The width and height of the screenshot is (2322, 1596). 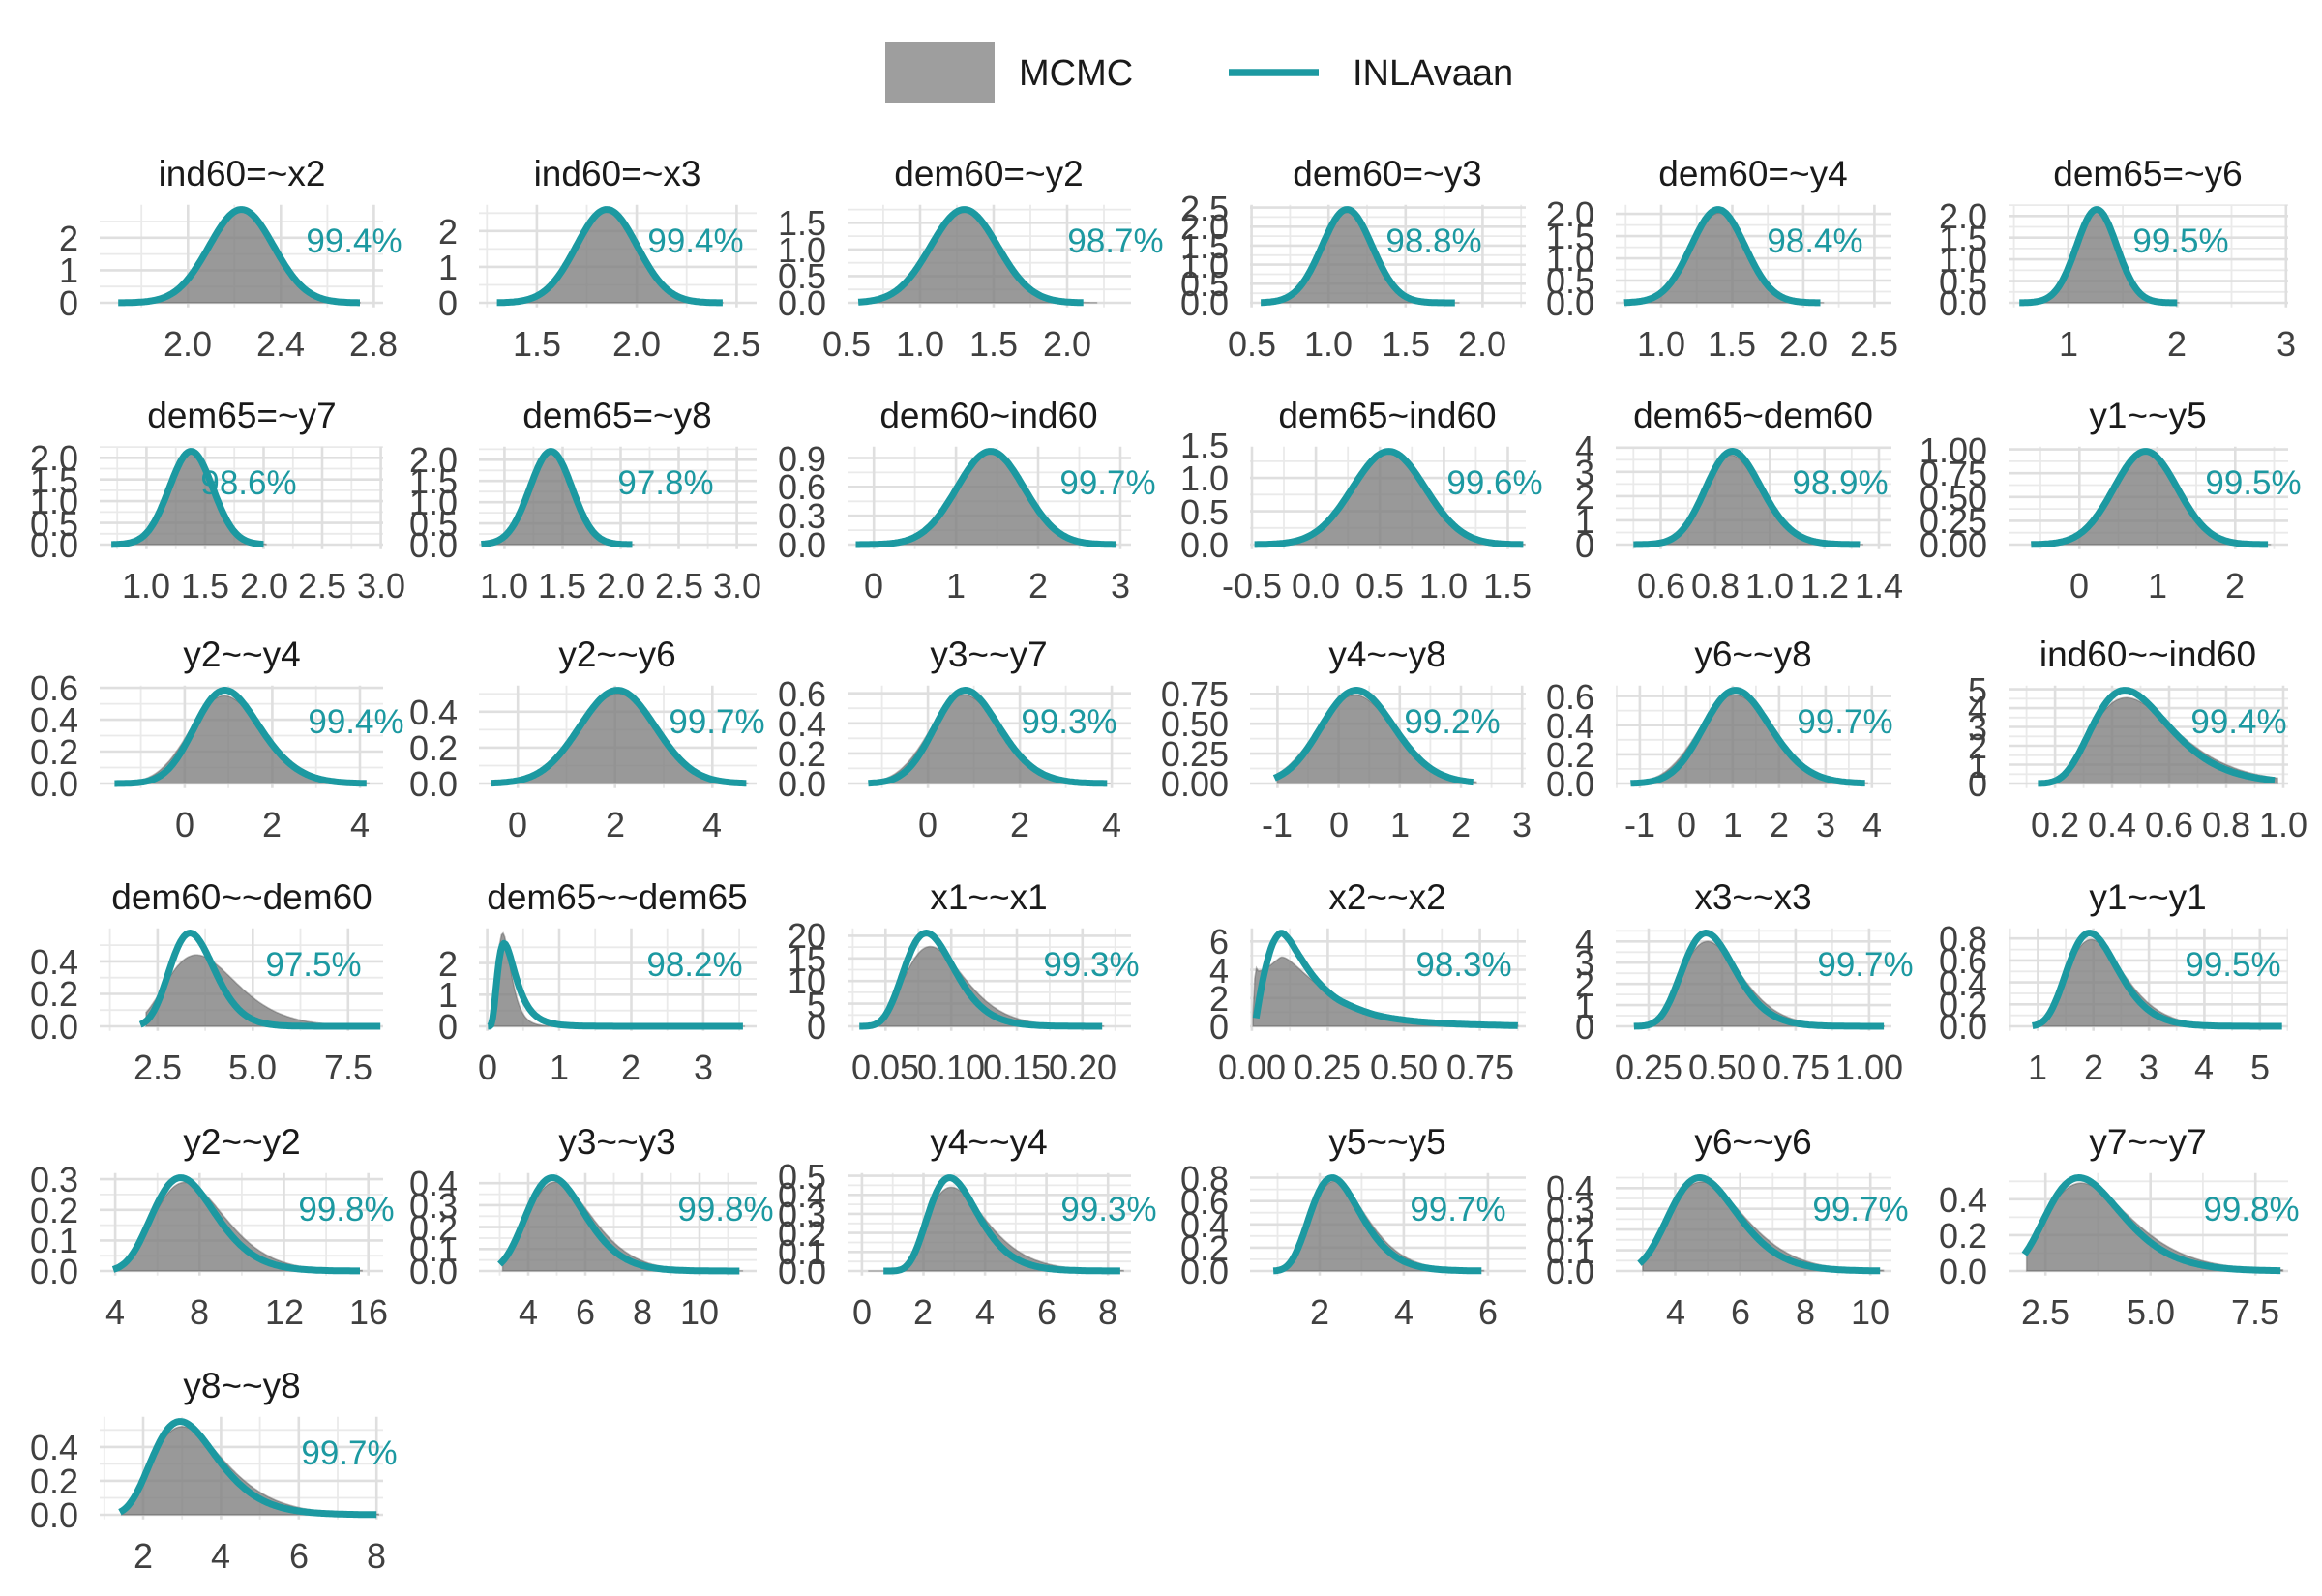 What do you see at coordinates (1195, 754) in the screenshot?
I see `svg-text: 0.25` at bounding box center [1195, 754].